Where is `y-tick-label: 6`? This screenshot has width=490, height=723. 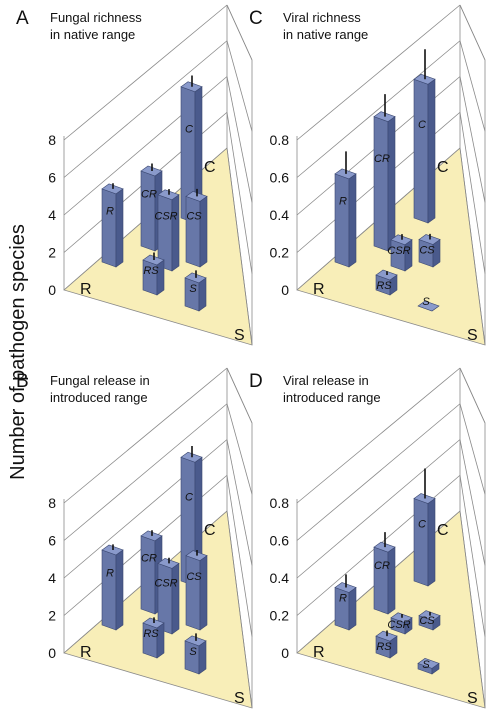
y-tick-label: 6 is located at coordinates (52, 541).